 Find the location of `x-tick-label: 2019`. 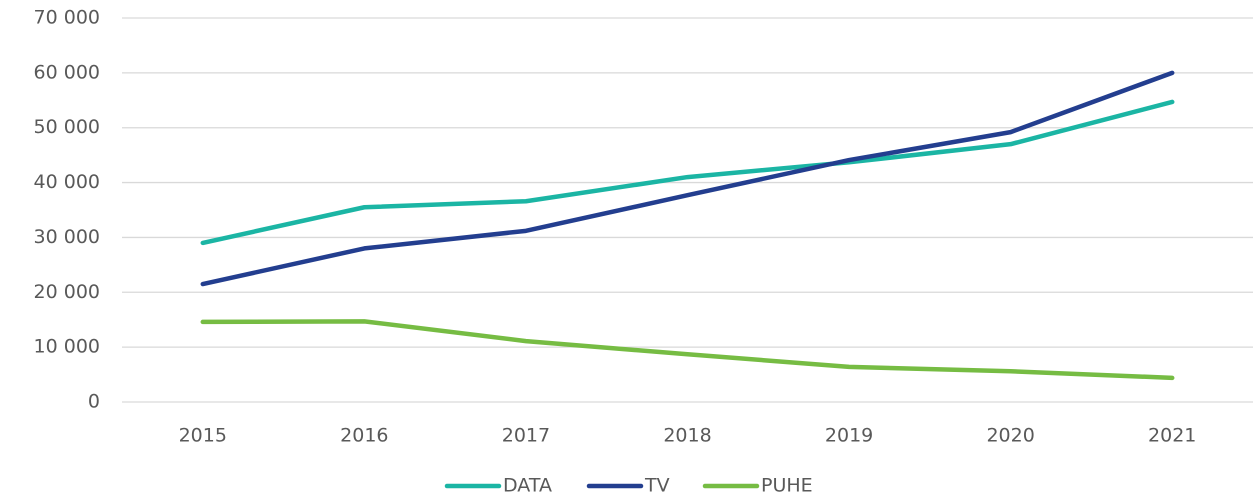

x-tick-label: 2019 is located at coordinates (849, 436).